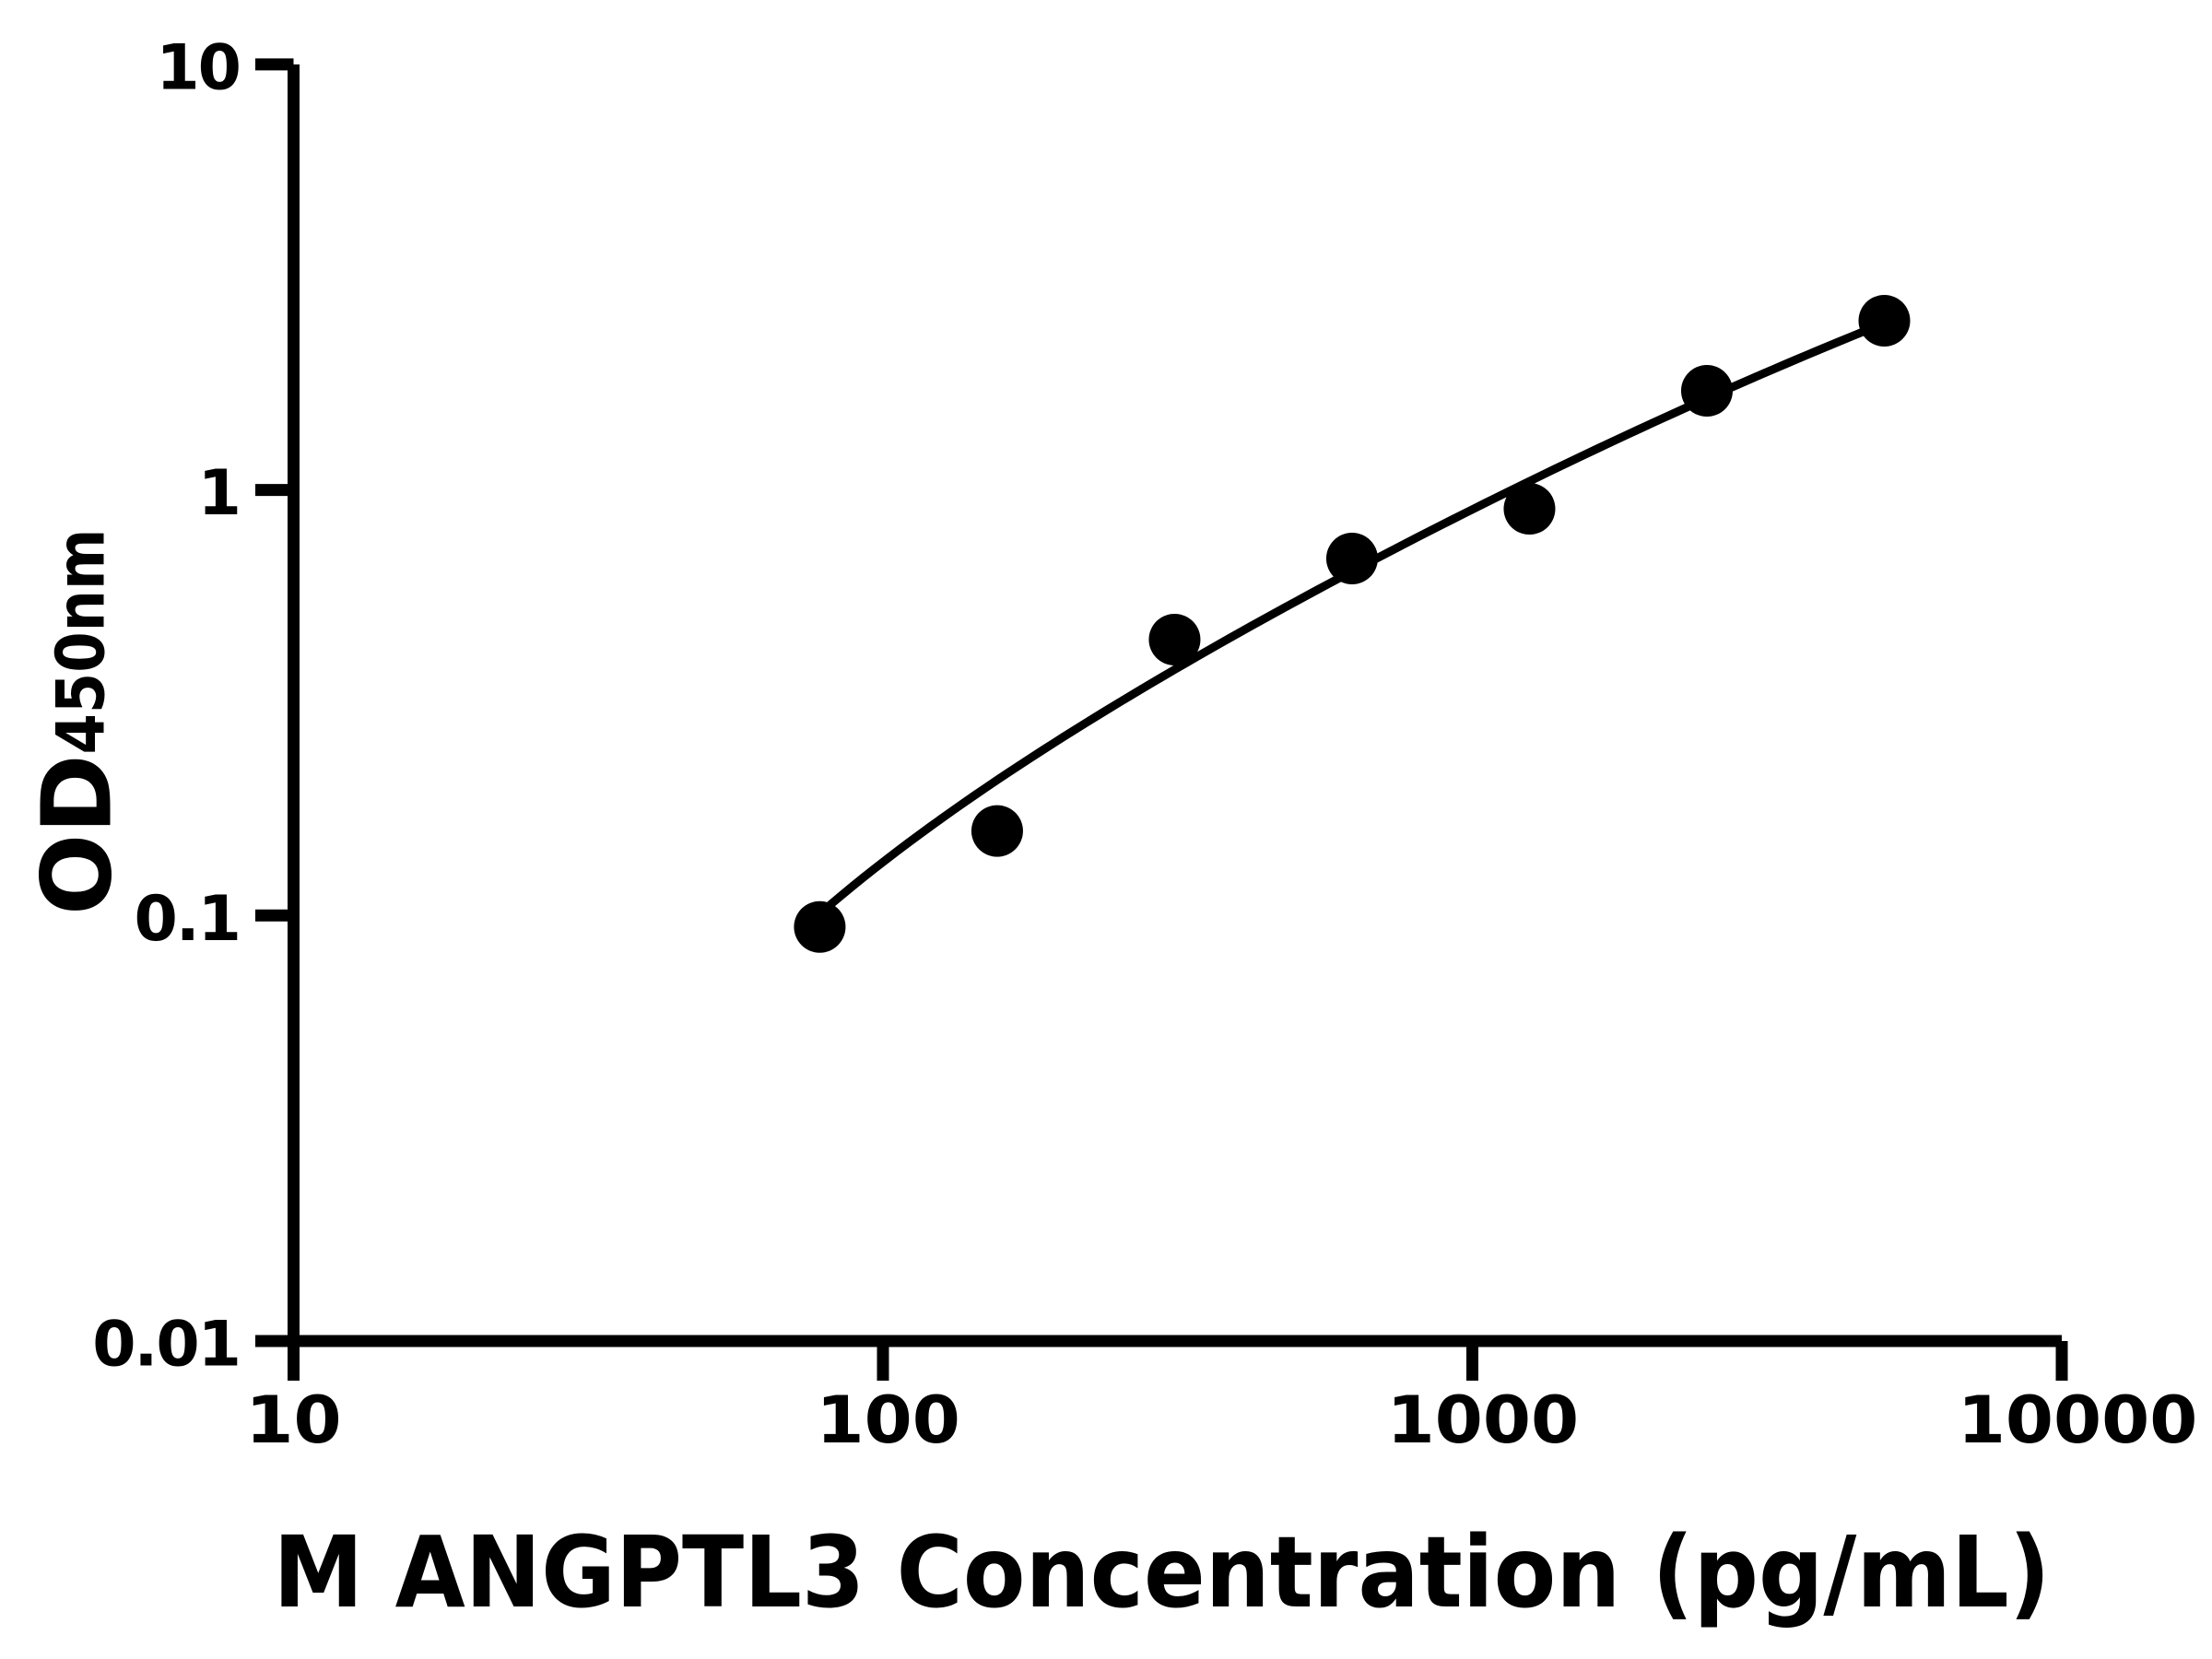  I want to click on x-tick-label: 10, so click(293, 1420).